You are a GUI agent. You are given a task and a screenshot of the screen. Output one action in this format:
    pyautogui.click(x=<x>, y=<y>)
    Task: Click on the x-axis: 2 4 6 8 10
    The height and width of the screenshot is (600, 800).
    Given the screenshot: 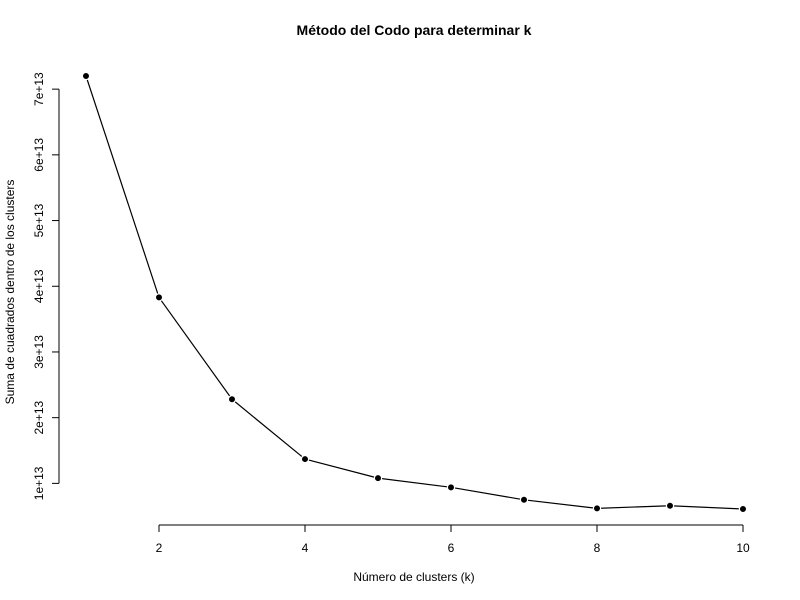 What is the action you would take?
    pyautogui.click(x=453, y=539)
    